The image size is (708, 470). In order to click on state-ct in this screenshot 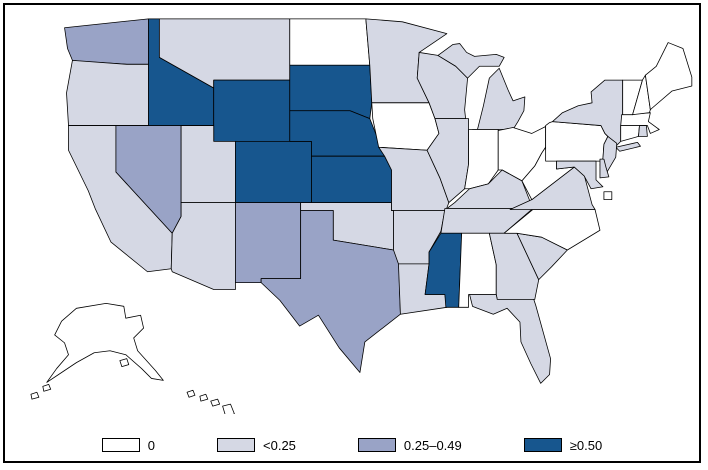, I will do `click(630, 133)`.